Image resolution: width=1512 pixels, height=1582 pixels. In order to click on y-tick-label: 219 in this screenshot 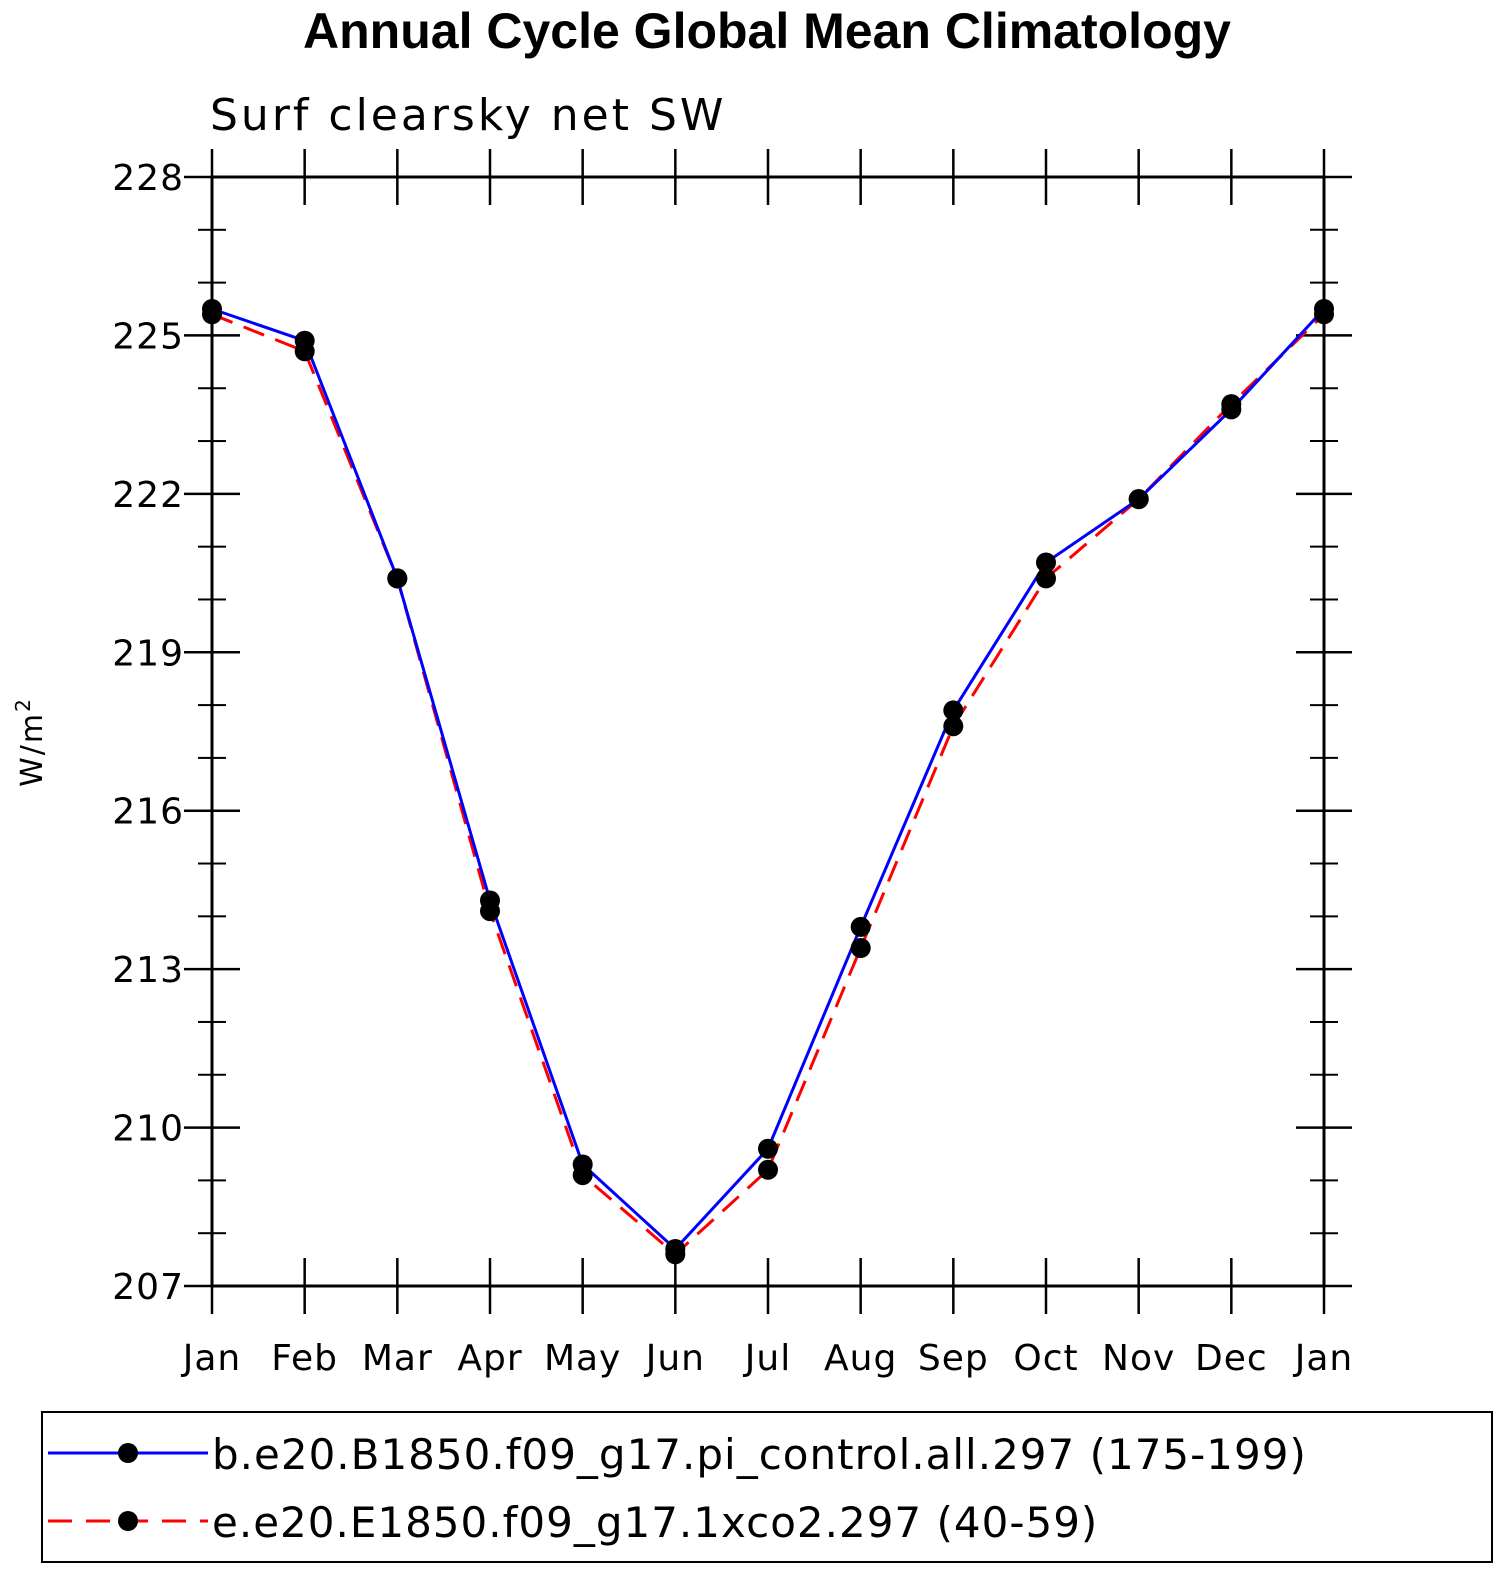, I will do `click(148, 653)`.